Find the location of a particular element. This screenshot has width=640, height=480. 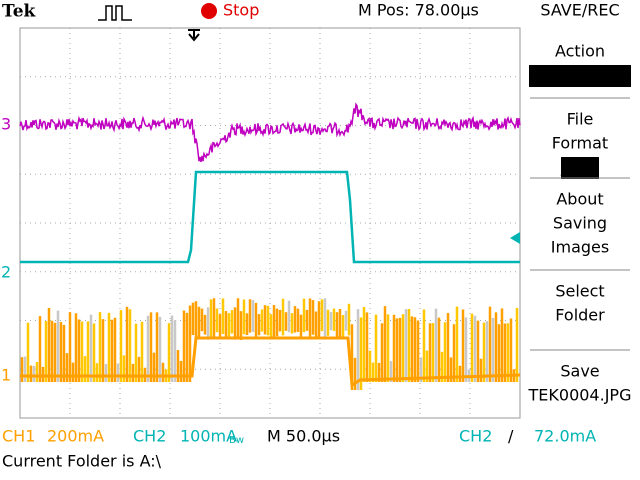

menu-label: TEK0004.JPG is located at coordinates (580, 395).